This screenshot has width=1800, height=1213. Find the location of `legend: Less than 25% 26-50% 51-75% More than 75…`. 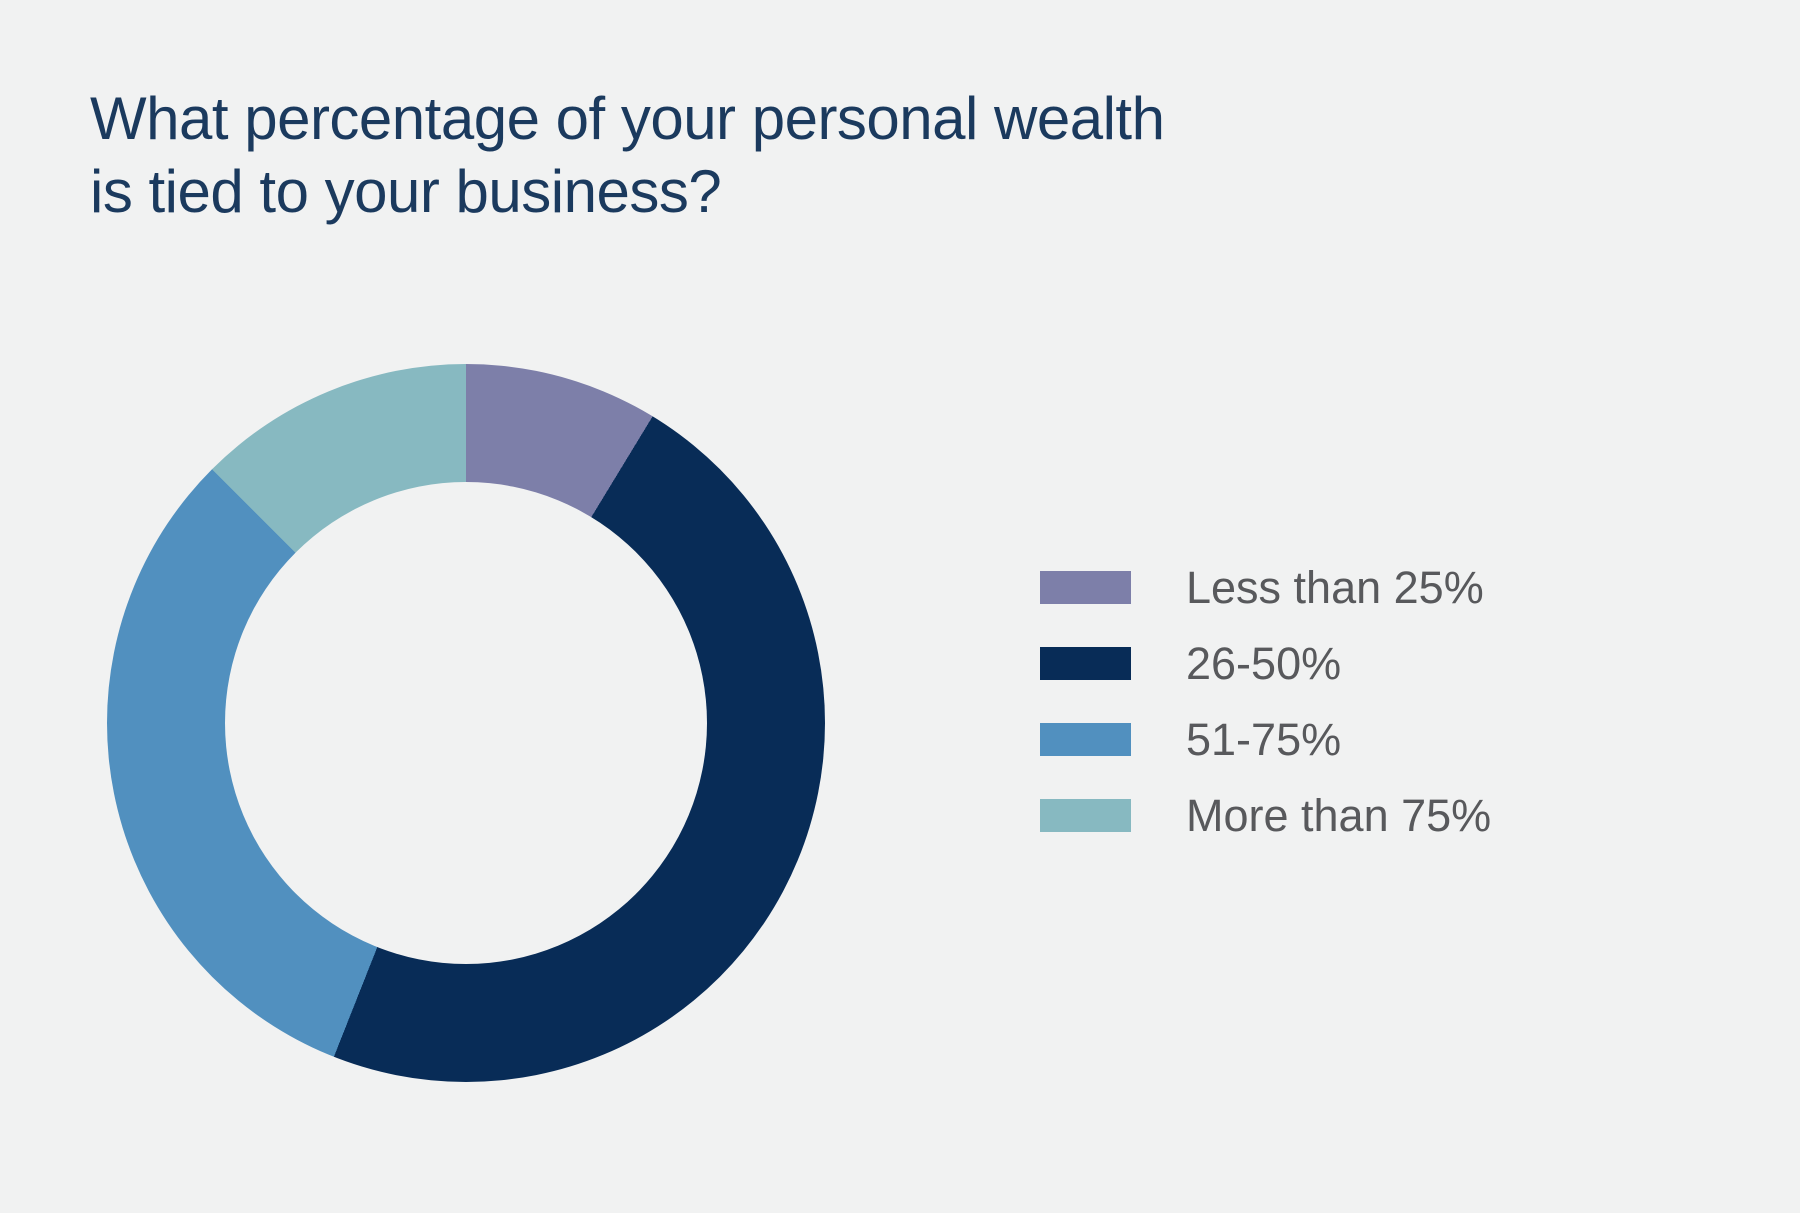

legend: Less than 25% 26-50% 51-75% More than 75… is located at coordinates (1265, 701).